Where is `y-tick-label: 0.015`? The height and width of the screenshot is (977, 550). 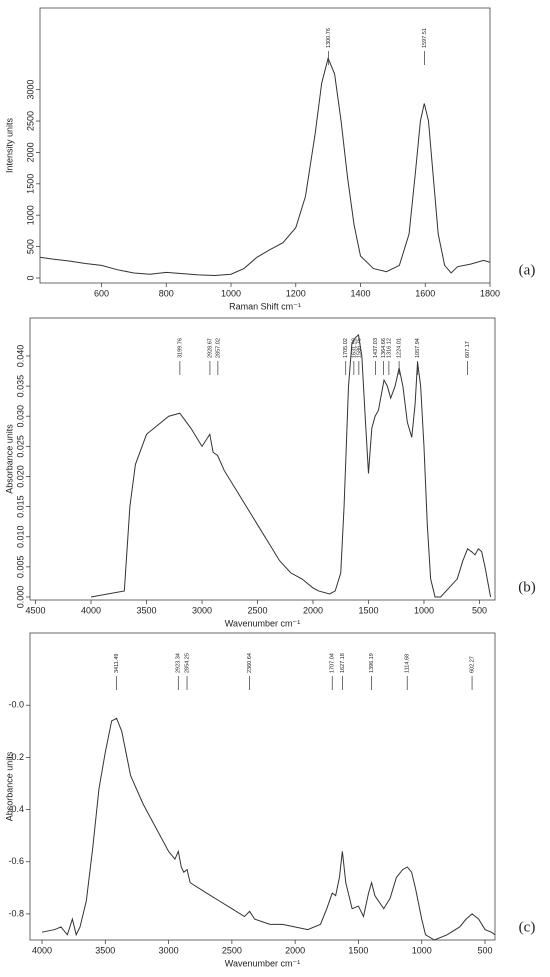
y-tick-label: 0.015 is located at coordinates (20, 506).